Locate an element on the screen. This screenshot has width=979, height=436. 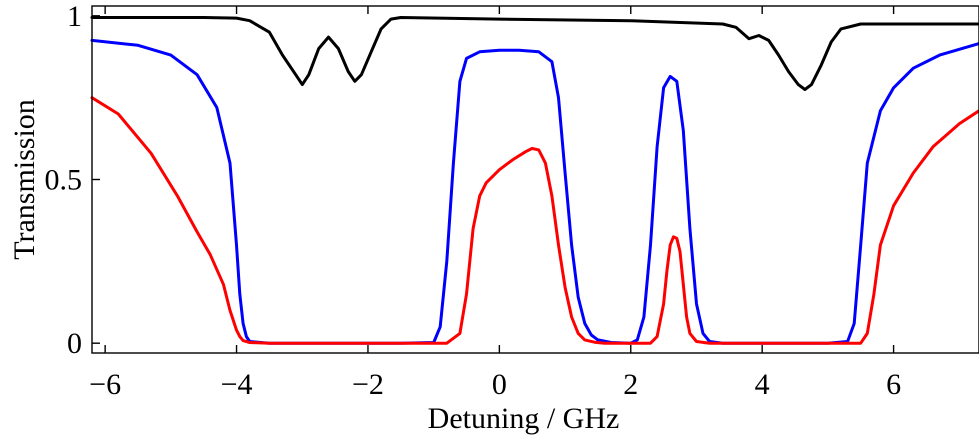
x-axis-label: Detuning / GHz is located at coordinates (524, 418).